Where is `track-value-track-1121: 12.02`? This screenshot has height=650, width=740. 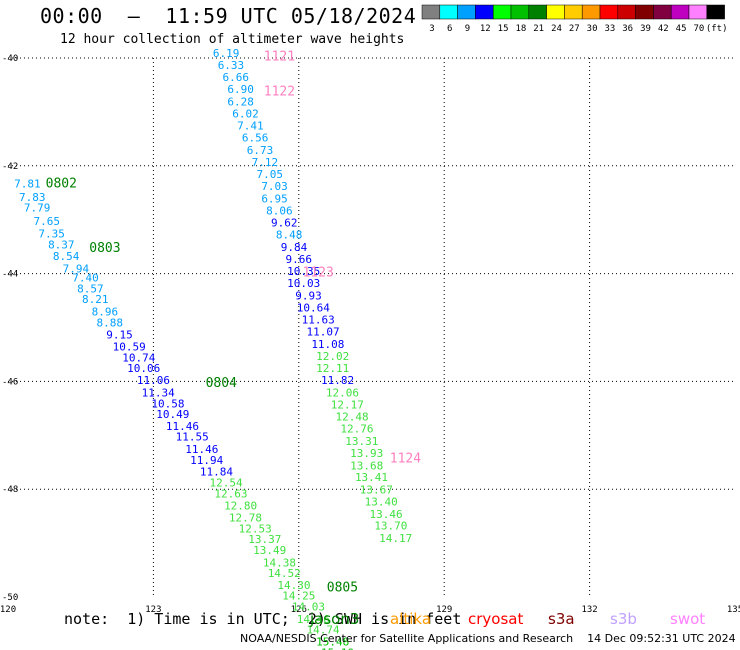
track-value-track-1121: 12.02 is located at coordinates (332, 356).